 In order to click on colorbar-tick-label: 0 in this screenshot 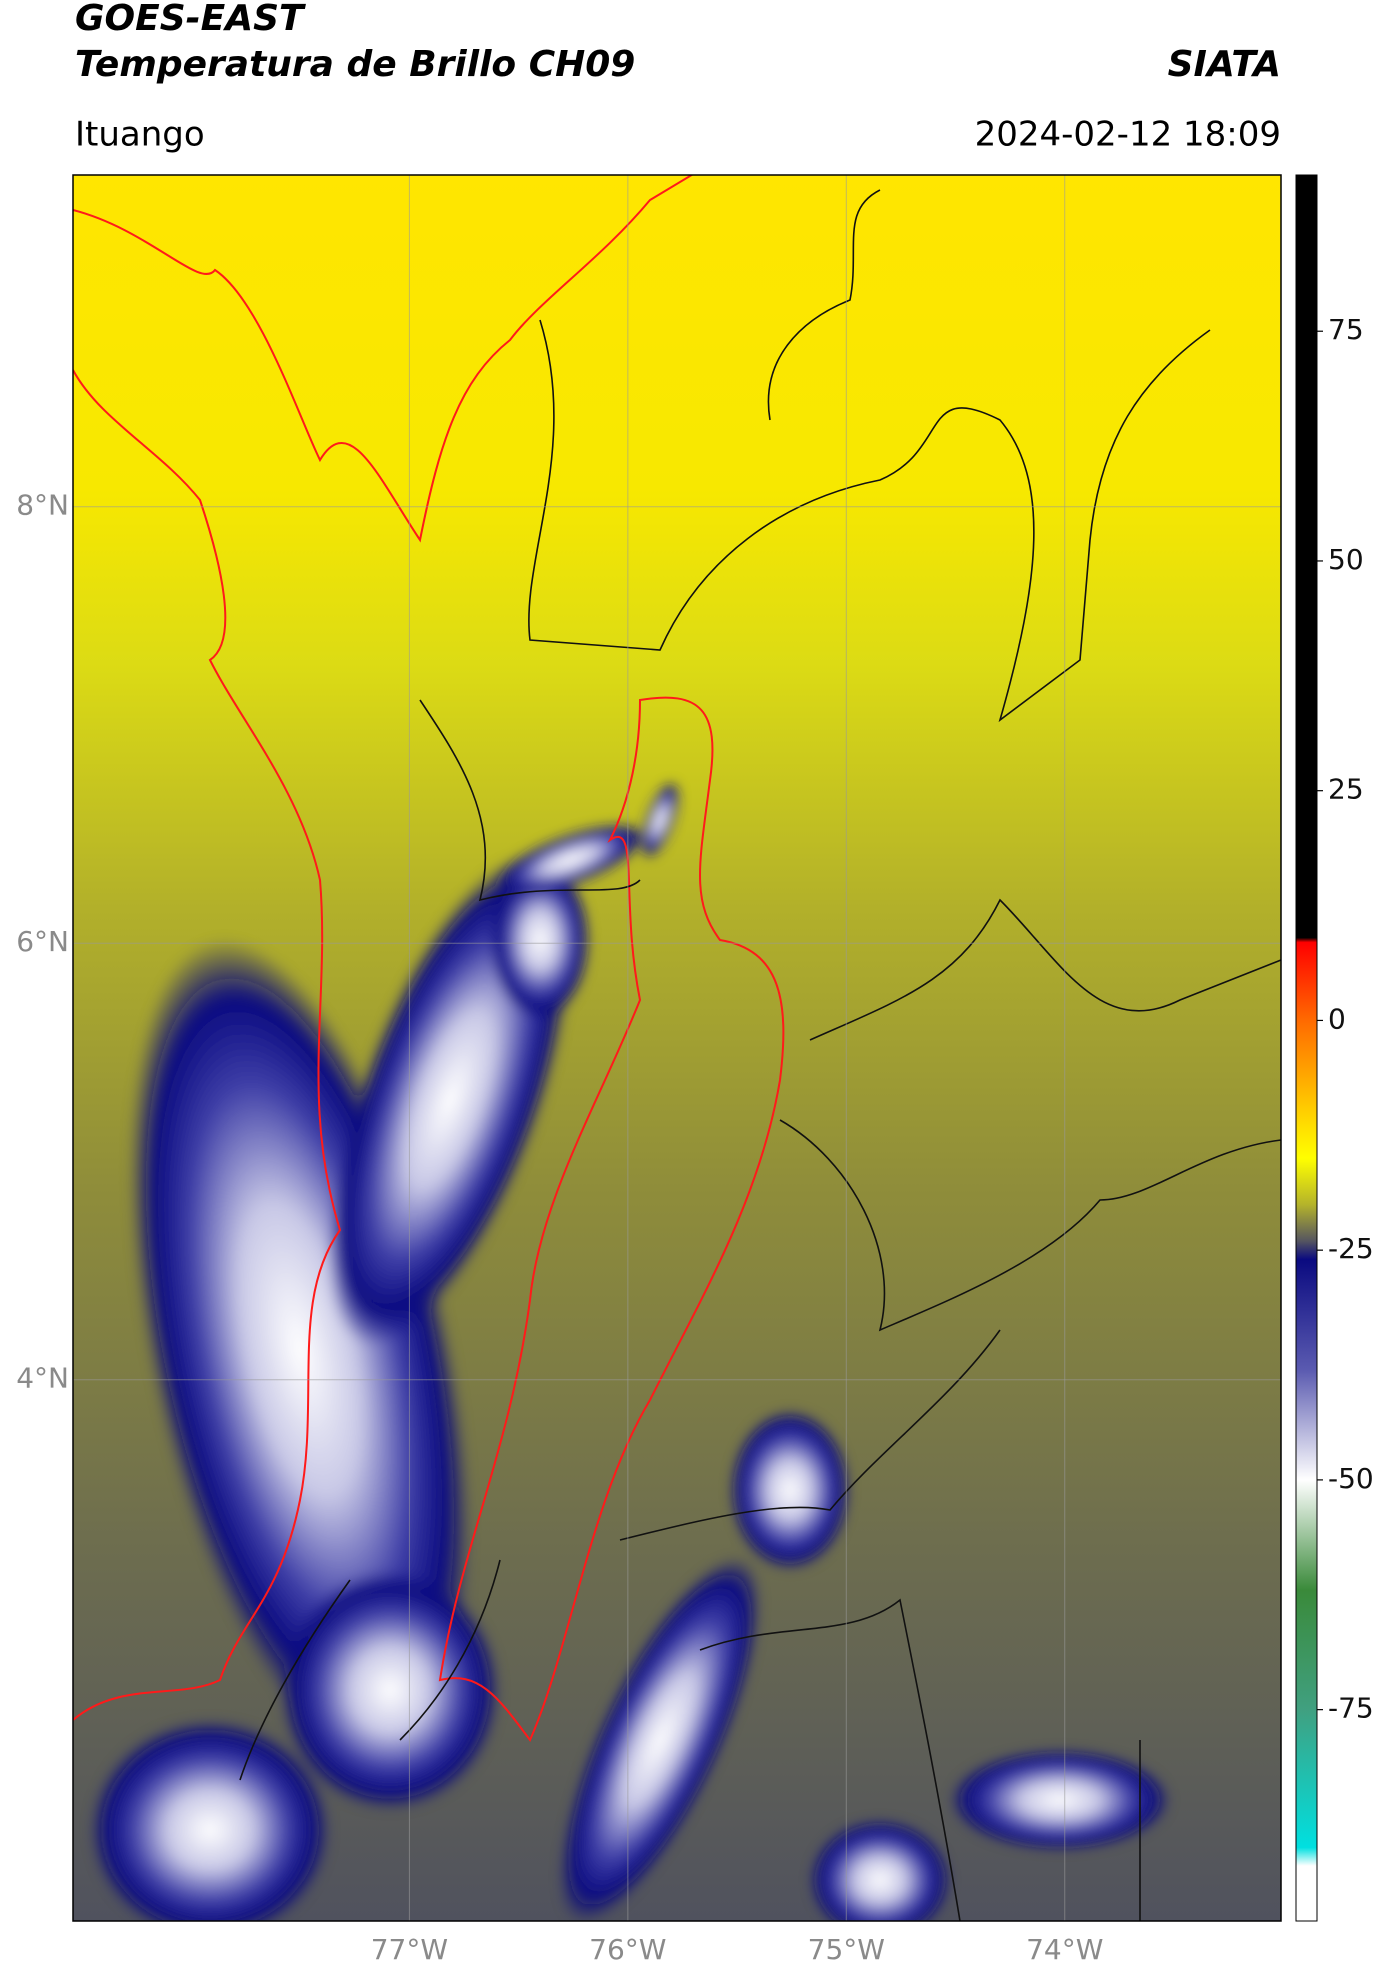, I will do `click(1337, 1018)`.